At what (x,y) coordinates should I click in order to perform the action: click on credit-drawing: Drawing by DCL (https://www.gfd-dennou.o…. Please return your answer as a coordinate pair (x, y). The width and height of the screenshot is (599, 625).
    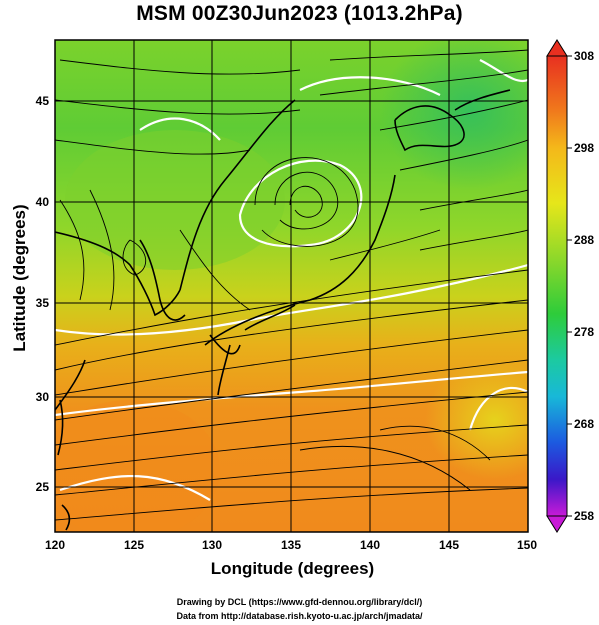
    Looking at the image, I should click on (299, 602).